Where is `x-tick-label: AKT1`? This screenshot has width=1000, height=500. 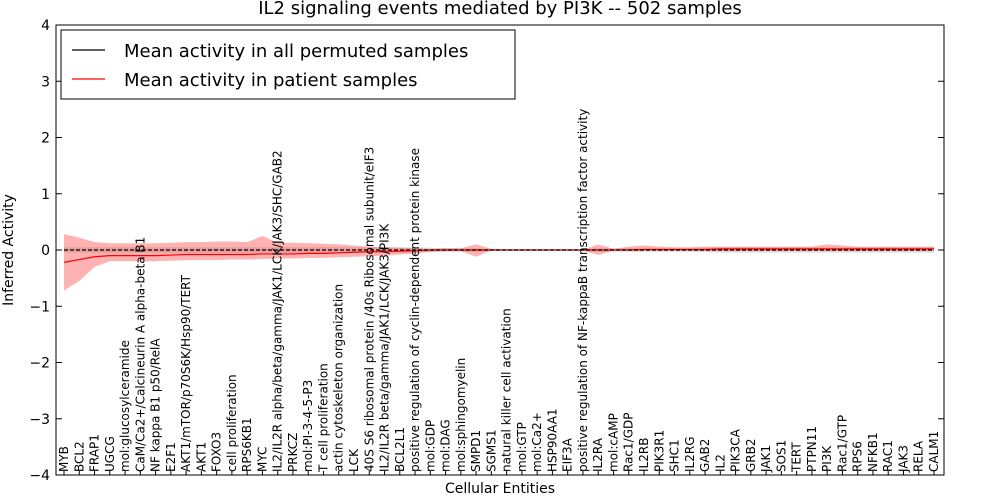
x-tick-label: AKT1 is located at coordinates (201, 457).